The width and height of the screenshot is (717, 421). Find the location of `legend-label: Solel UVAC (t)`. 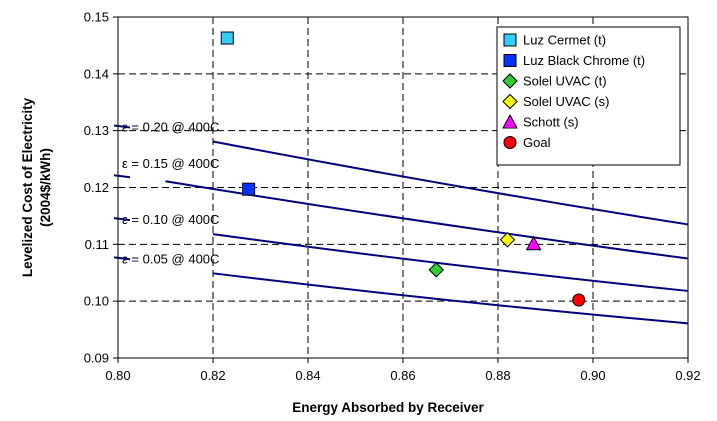

legend-label: Solel UVAC (t) is located at coordinates (565, 81).